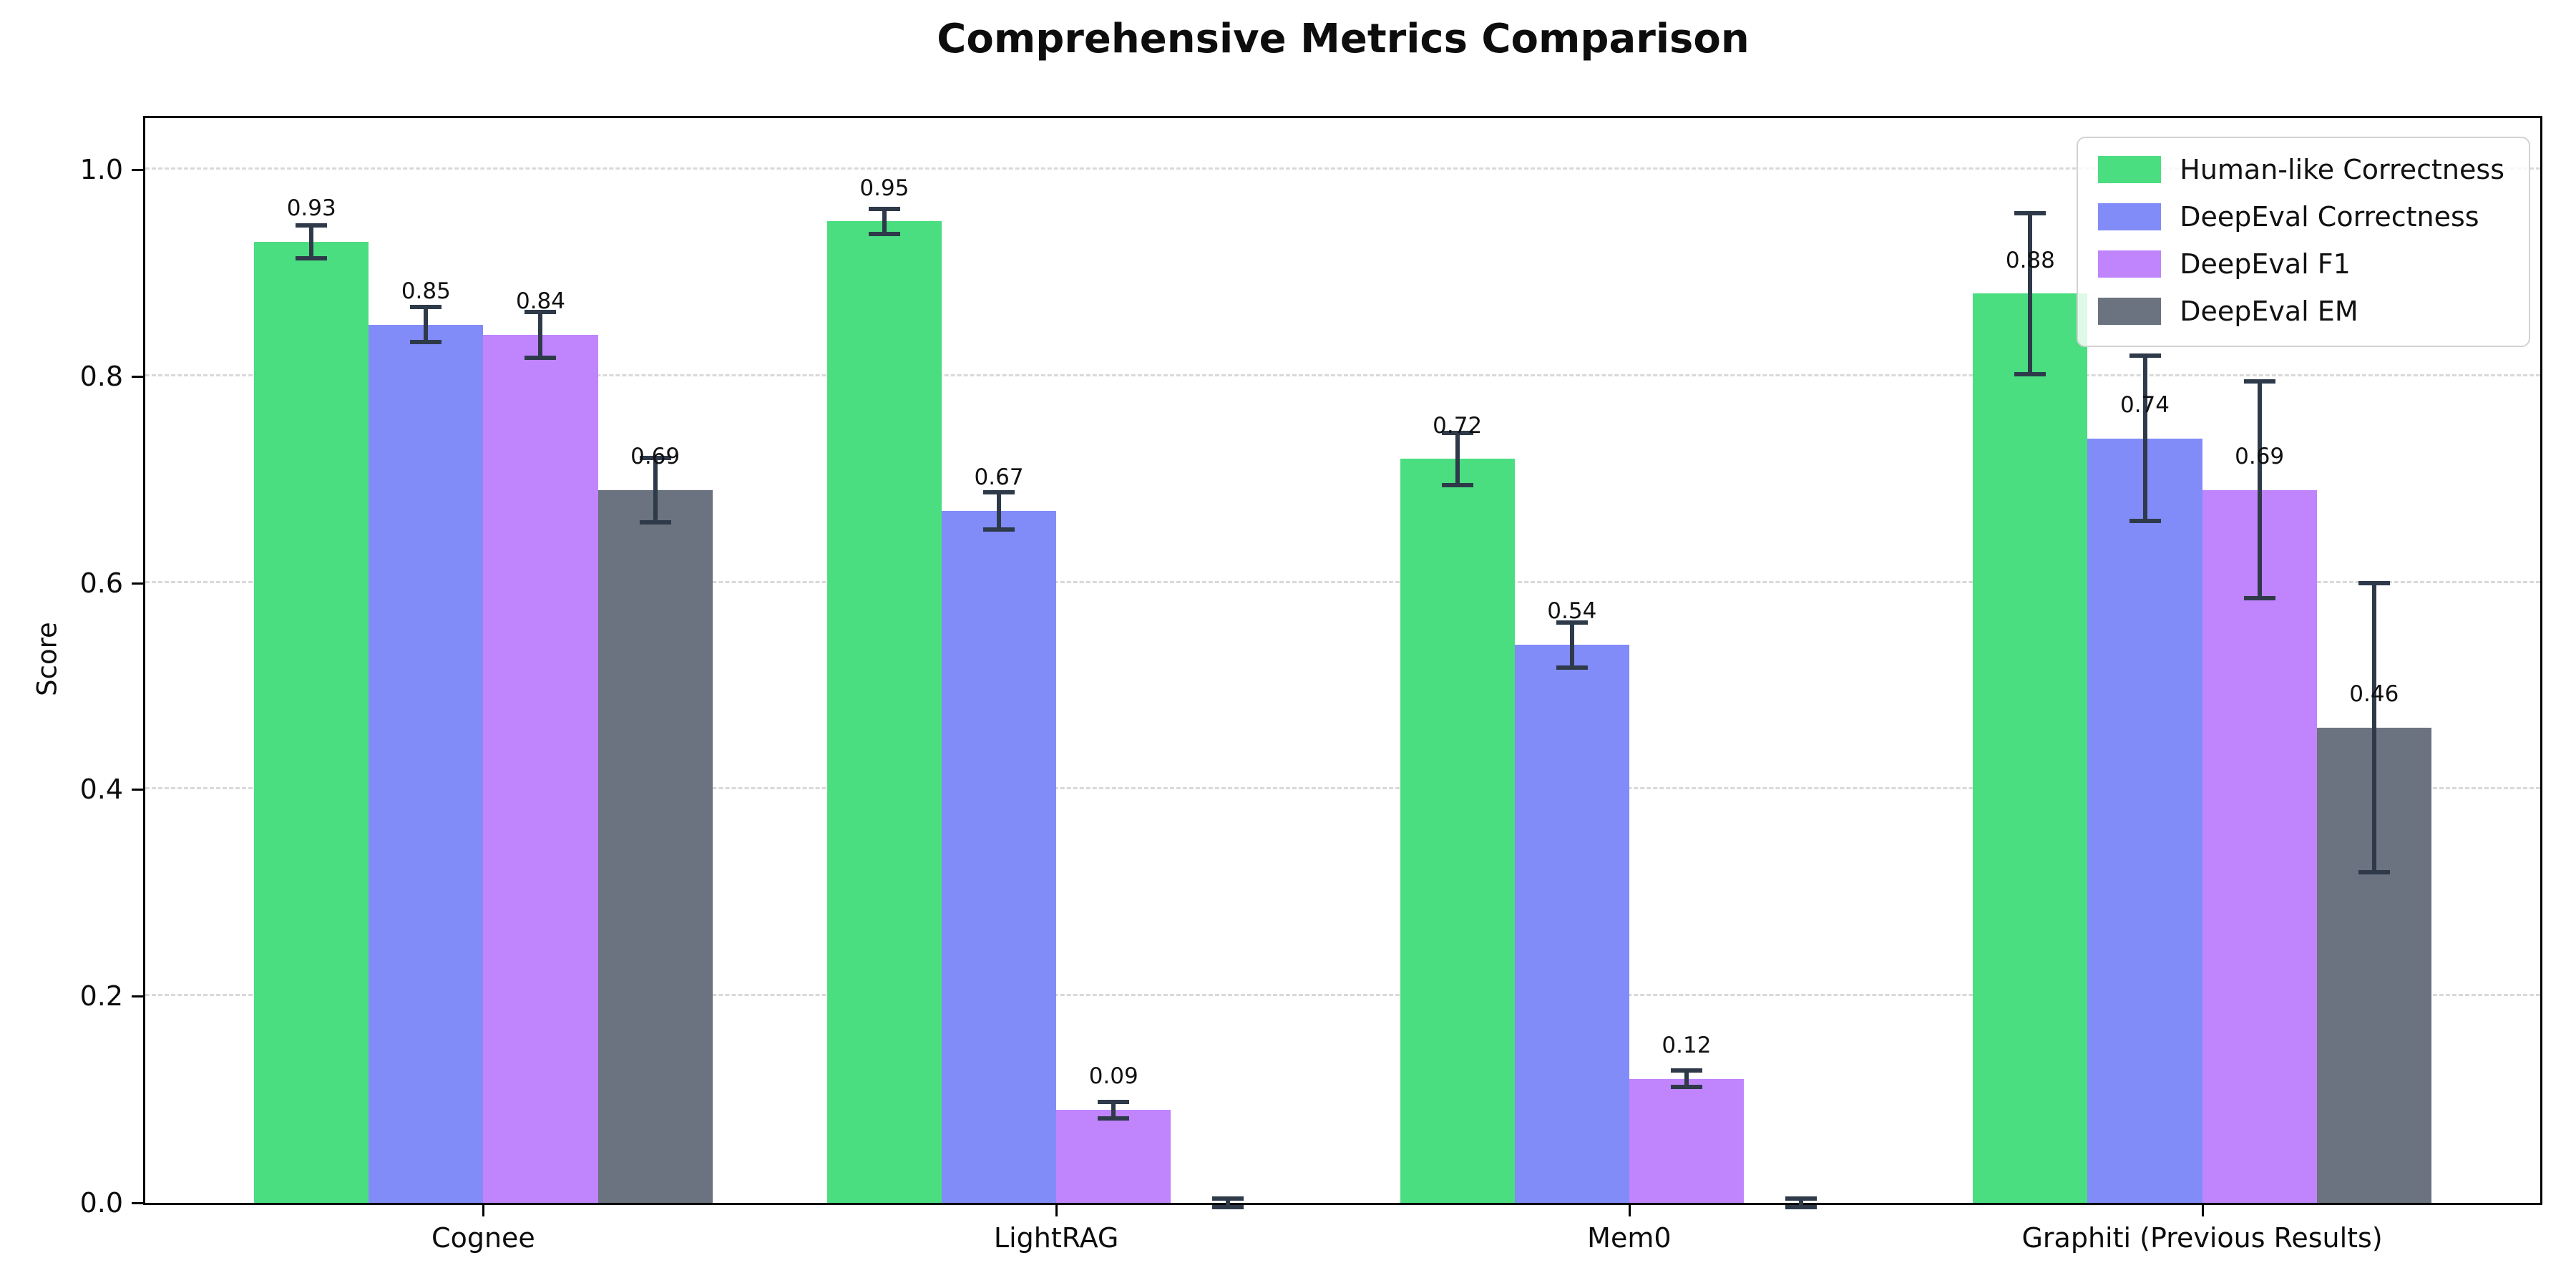  What do you see at coordinates (101, 996) in the screenshot?
I see `y-tick-label: 0.2` at bounding box center [101, 996].